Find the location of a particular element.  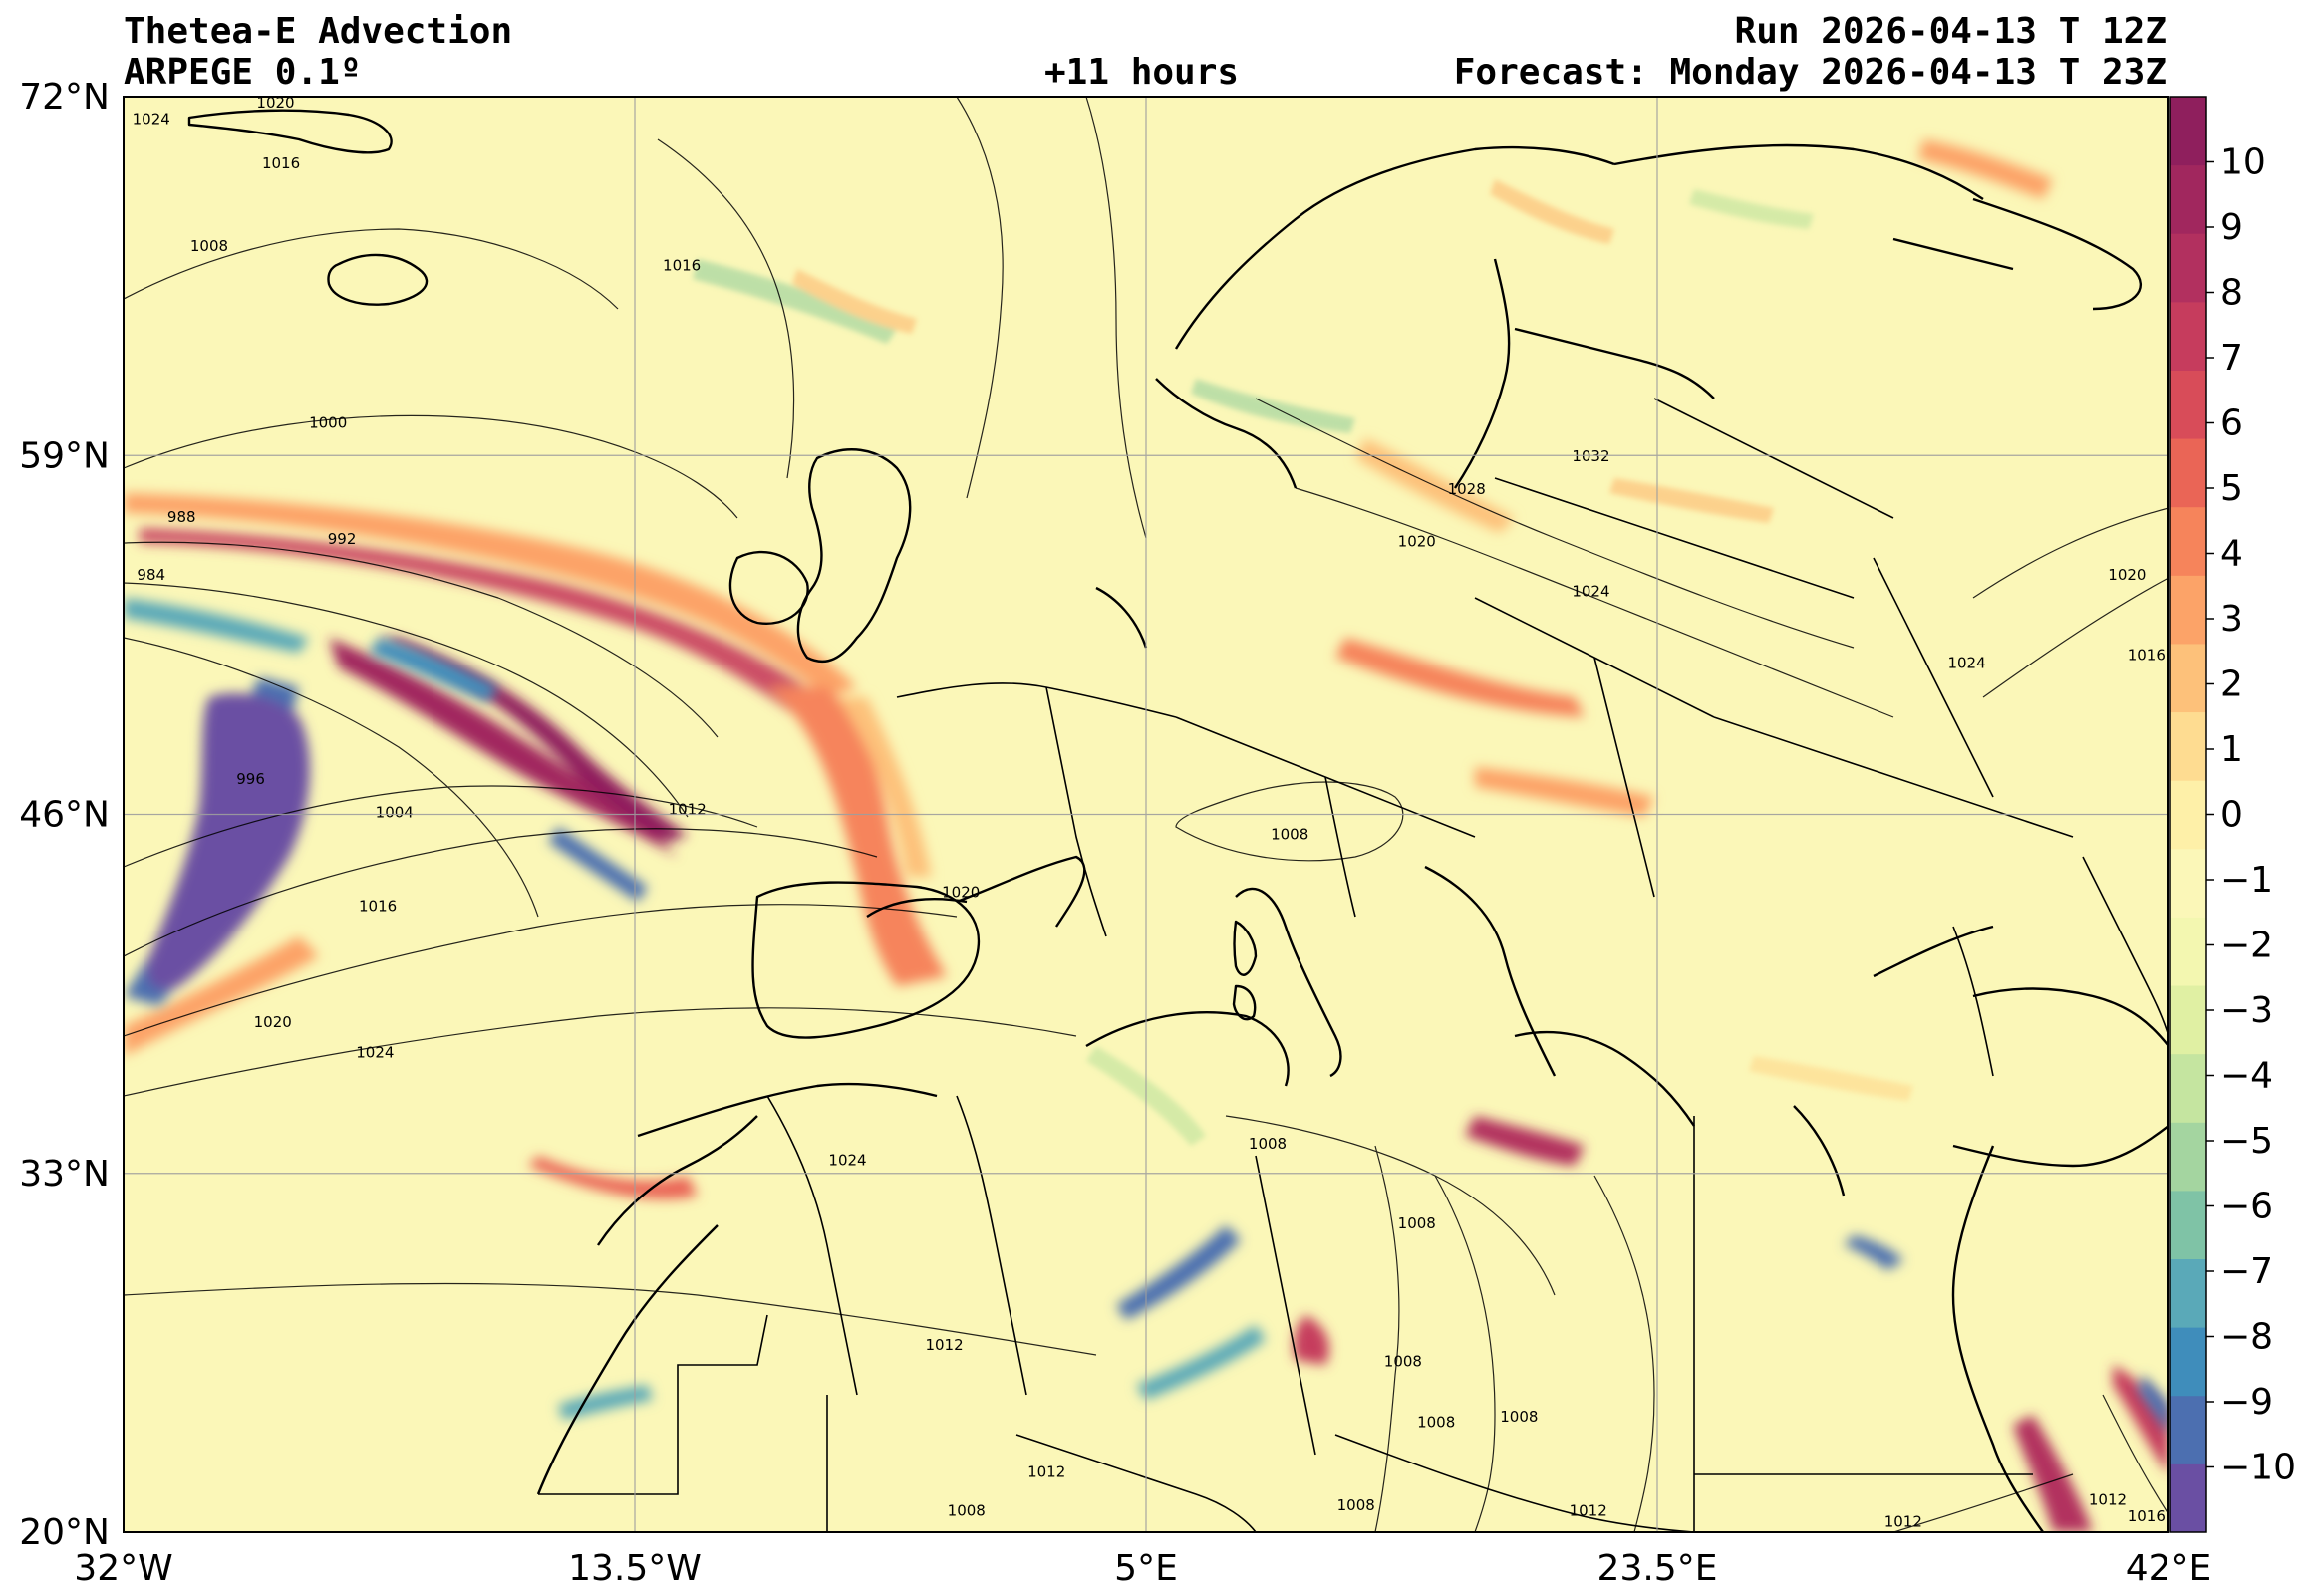

isobar-label: 988 is located at coordinates (181, 517).